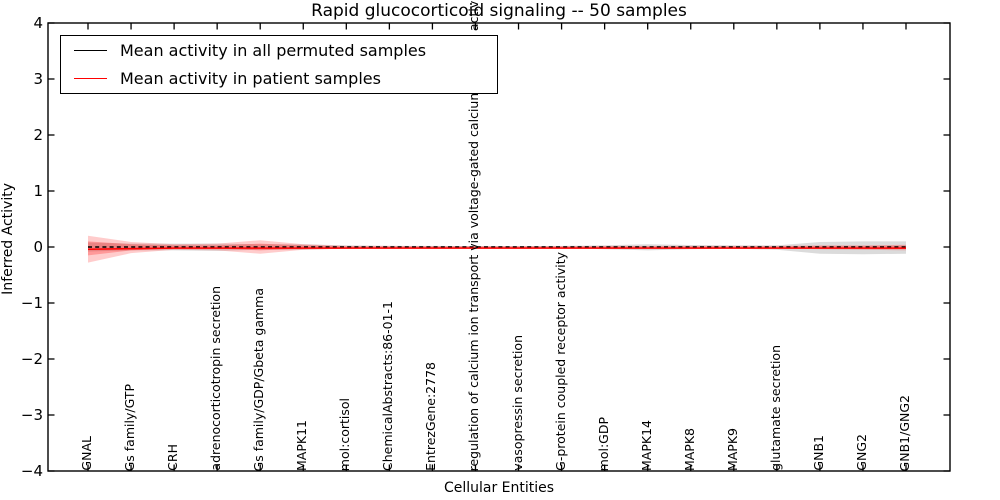 Image resolution: width=1000 pixels, height=500 pixels. I want to click on x-tick-label: vasopressin secretion, so click(517, 403).